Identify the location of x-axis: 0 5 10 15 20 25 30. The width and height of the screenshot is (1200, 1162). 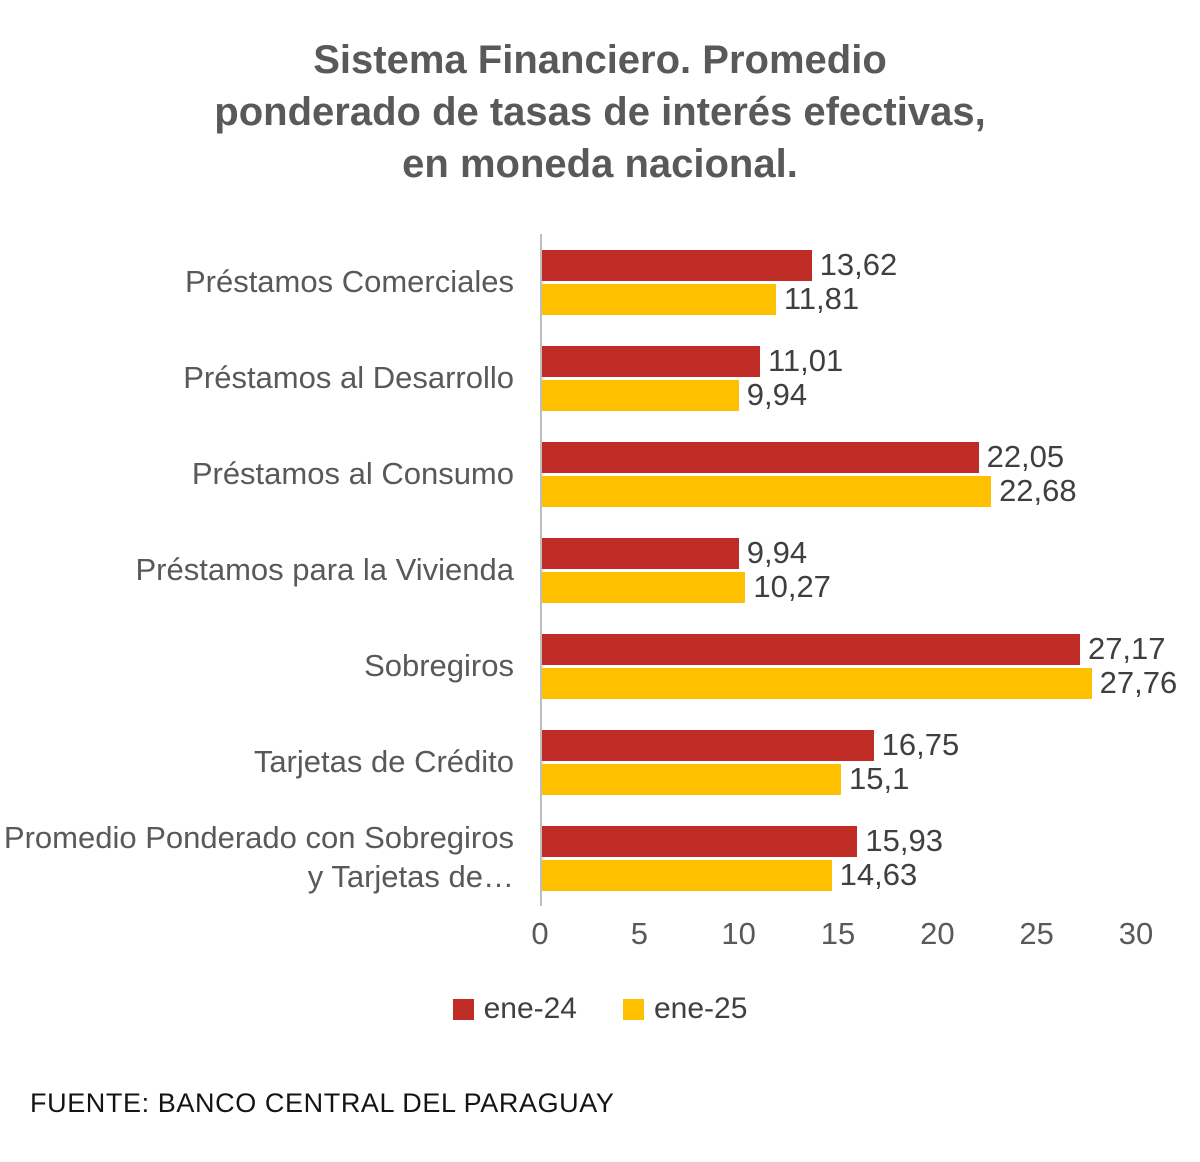
(842, 935).